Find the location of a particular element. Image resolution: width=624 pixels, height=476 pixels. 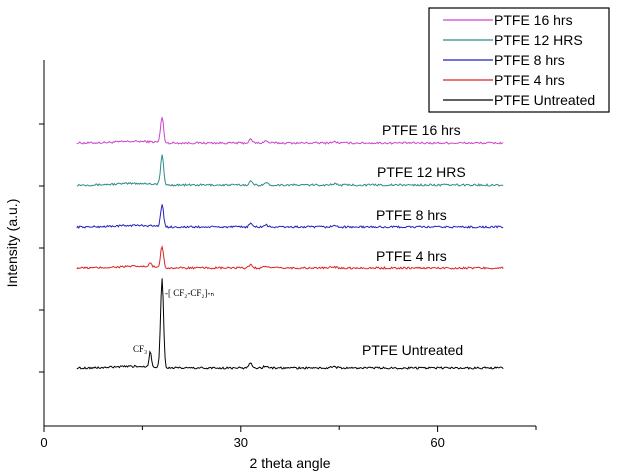

series-label: PTFE 12 HRS is located at coordinates (421, 172).